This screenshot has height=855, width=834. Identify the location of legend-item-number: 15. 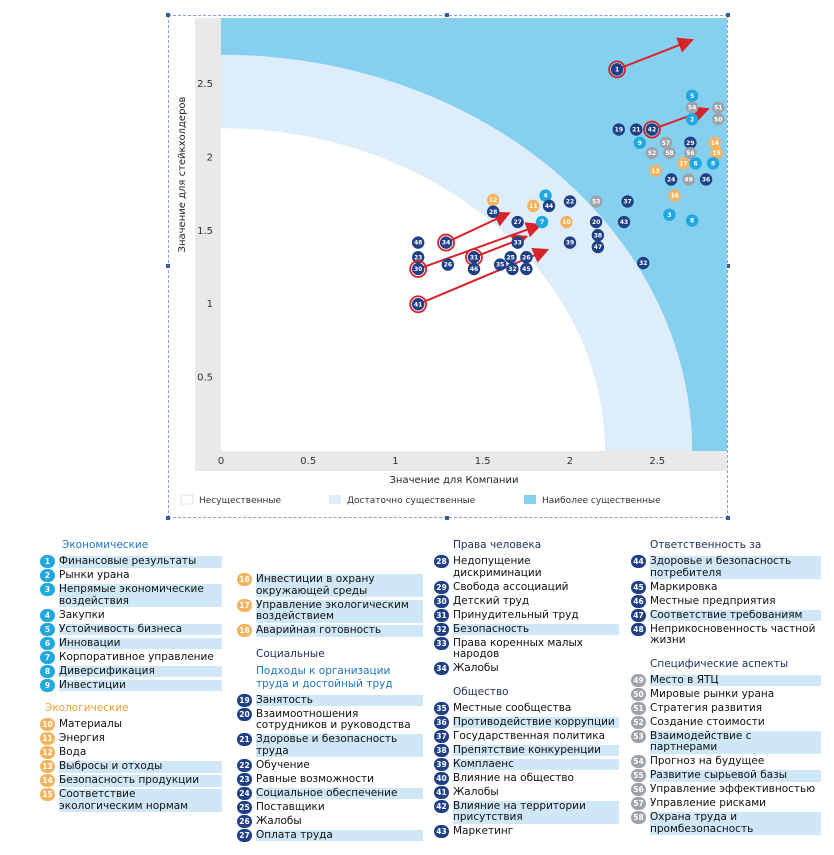
(47, 794).